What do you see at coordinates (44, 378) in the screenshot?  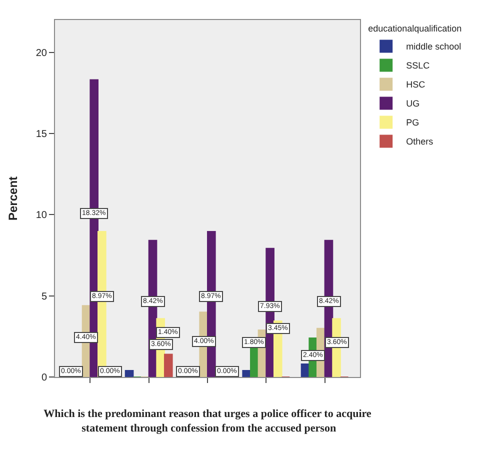 I see `y-tick-label: 0` at bounding box center [44, 378].